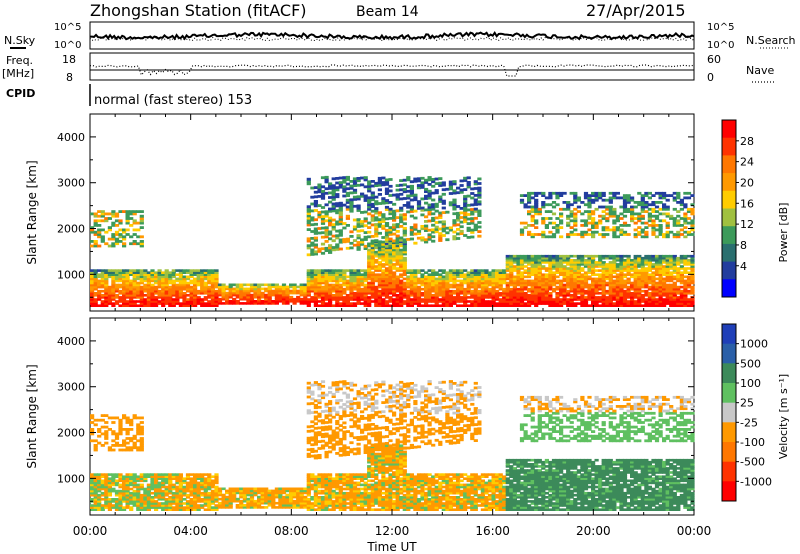 The height and width of the screenshot is (554, 800). I want to click on date-title: 27/Apr/2015, so click(636, 10).